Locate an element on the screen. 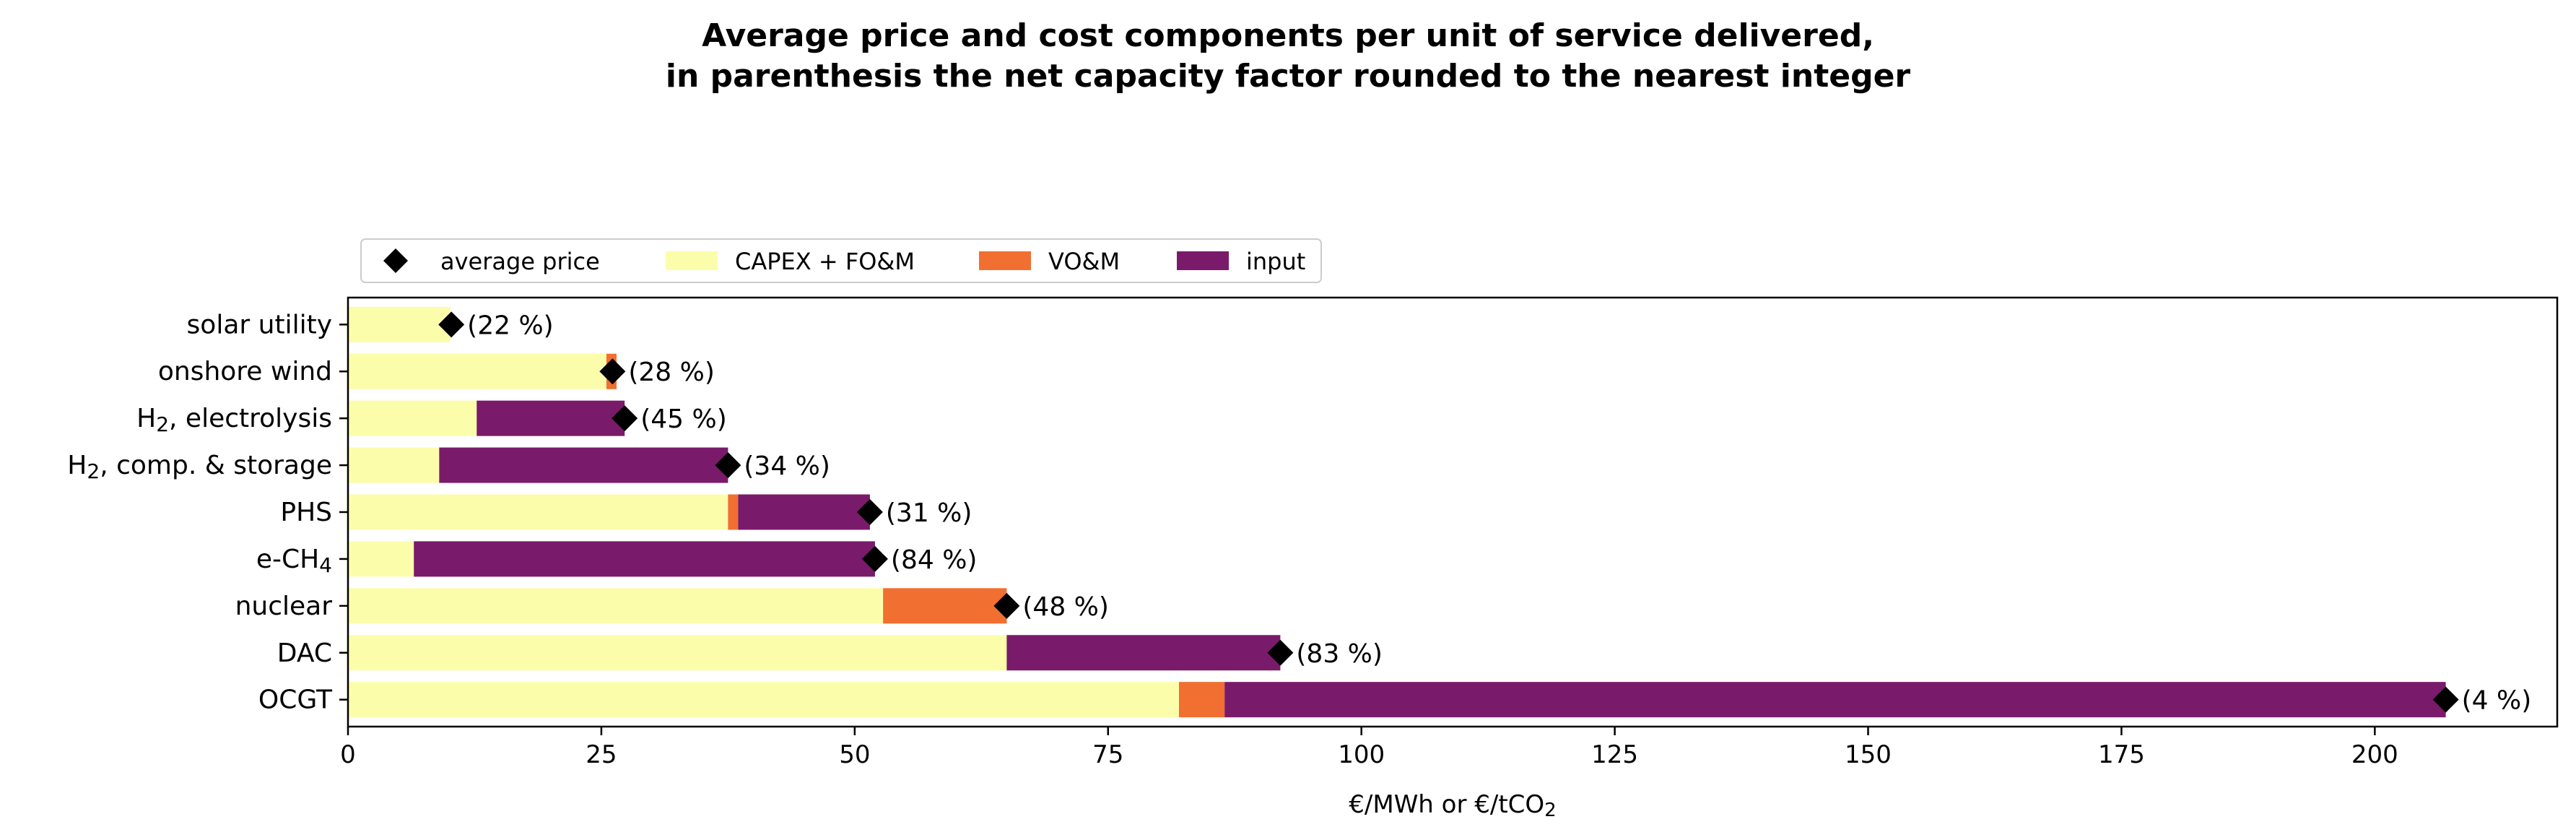 This screenshot has width=2576, height=840. x-axis: 0 25 50 75 100 125 150 175 200 is located at coordinates (1369, 748).